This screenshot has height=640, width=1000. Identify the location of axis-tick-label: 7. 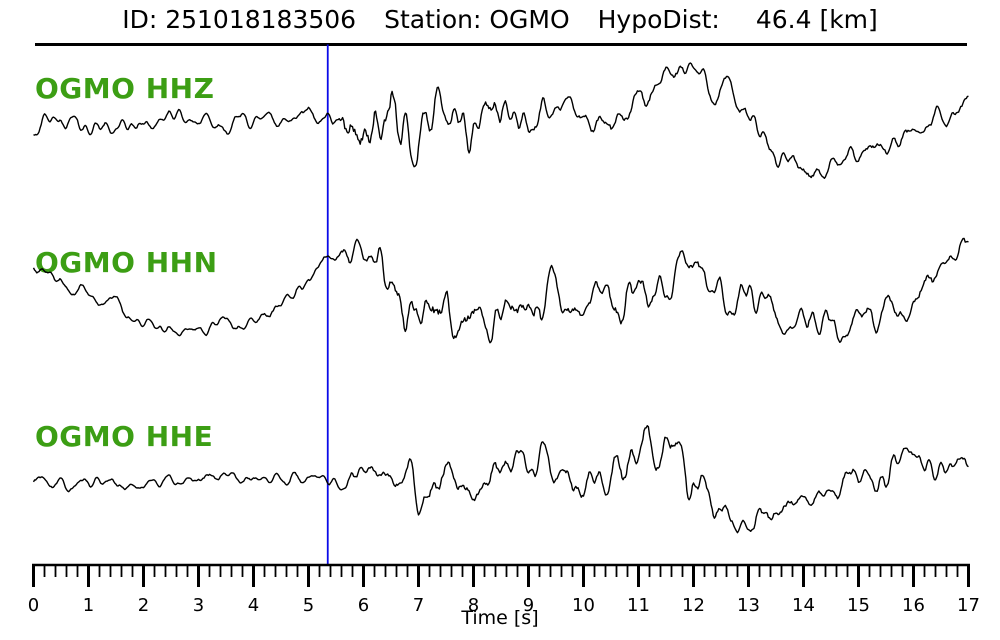
(418, 605).